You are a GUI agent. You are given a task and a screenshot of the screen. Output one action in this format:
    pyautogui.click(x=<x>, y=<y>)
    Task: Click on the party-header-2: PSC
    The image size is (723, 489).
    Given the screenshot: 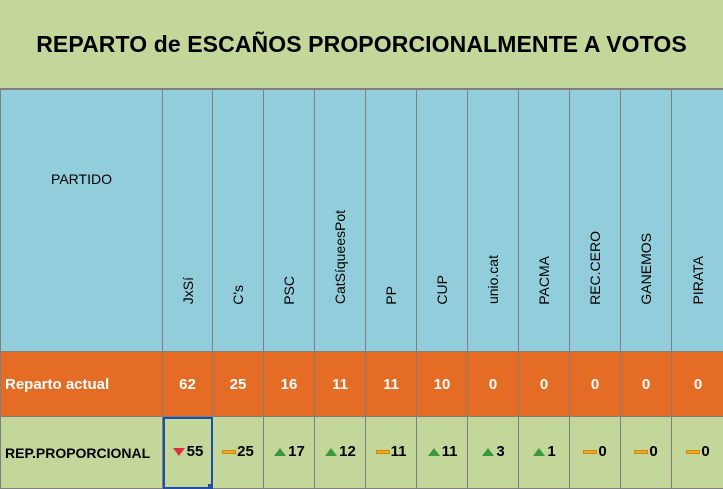 What is the action you would take?
    pyautogui.click(x=289, y=221)
    